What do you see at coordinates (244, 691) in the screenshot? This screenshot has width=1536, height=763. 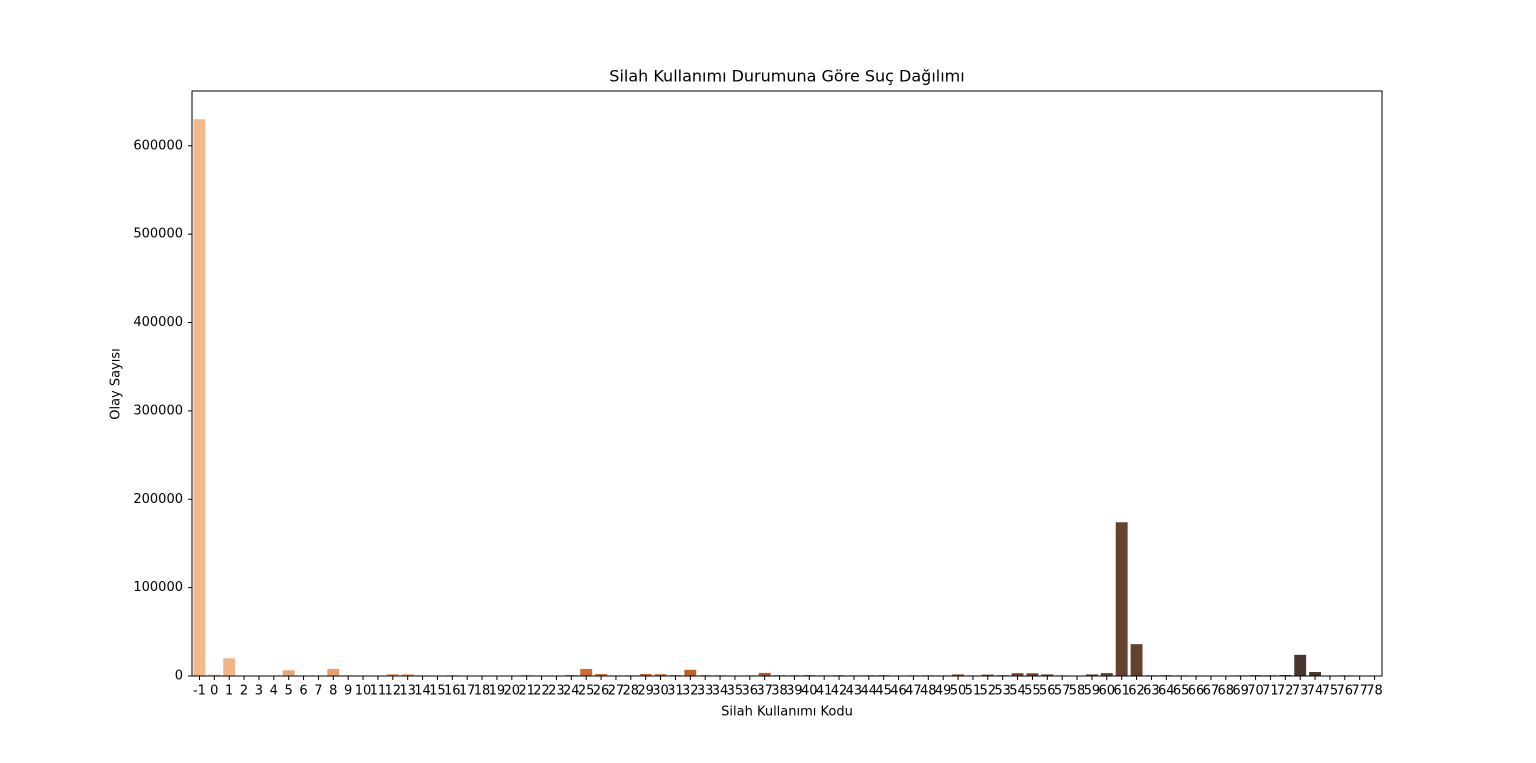 I see `x-tick-label: 2` at bounding box center [244, 691].